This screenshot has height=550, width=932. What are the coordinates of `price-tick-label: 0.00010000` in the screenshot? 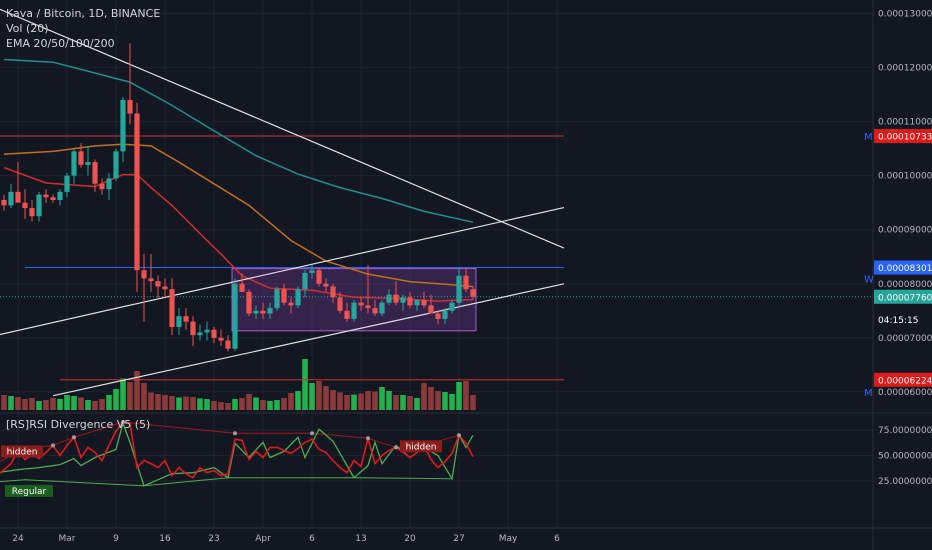 It's located at (905, 177).